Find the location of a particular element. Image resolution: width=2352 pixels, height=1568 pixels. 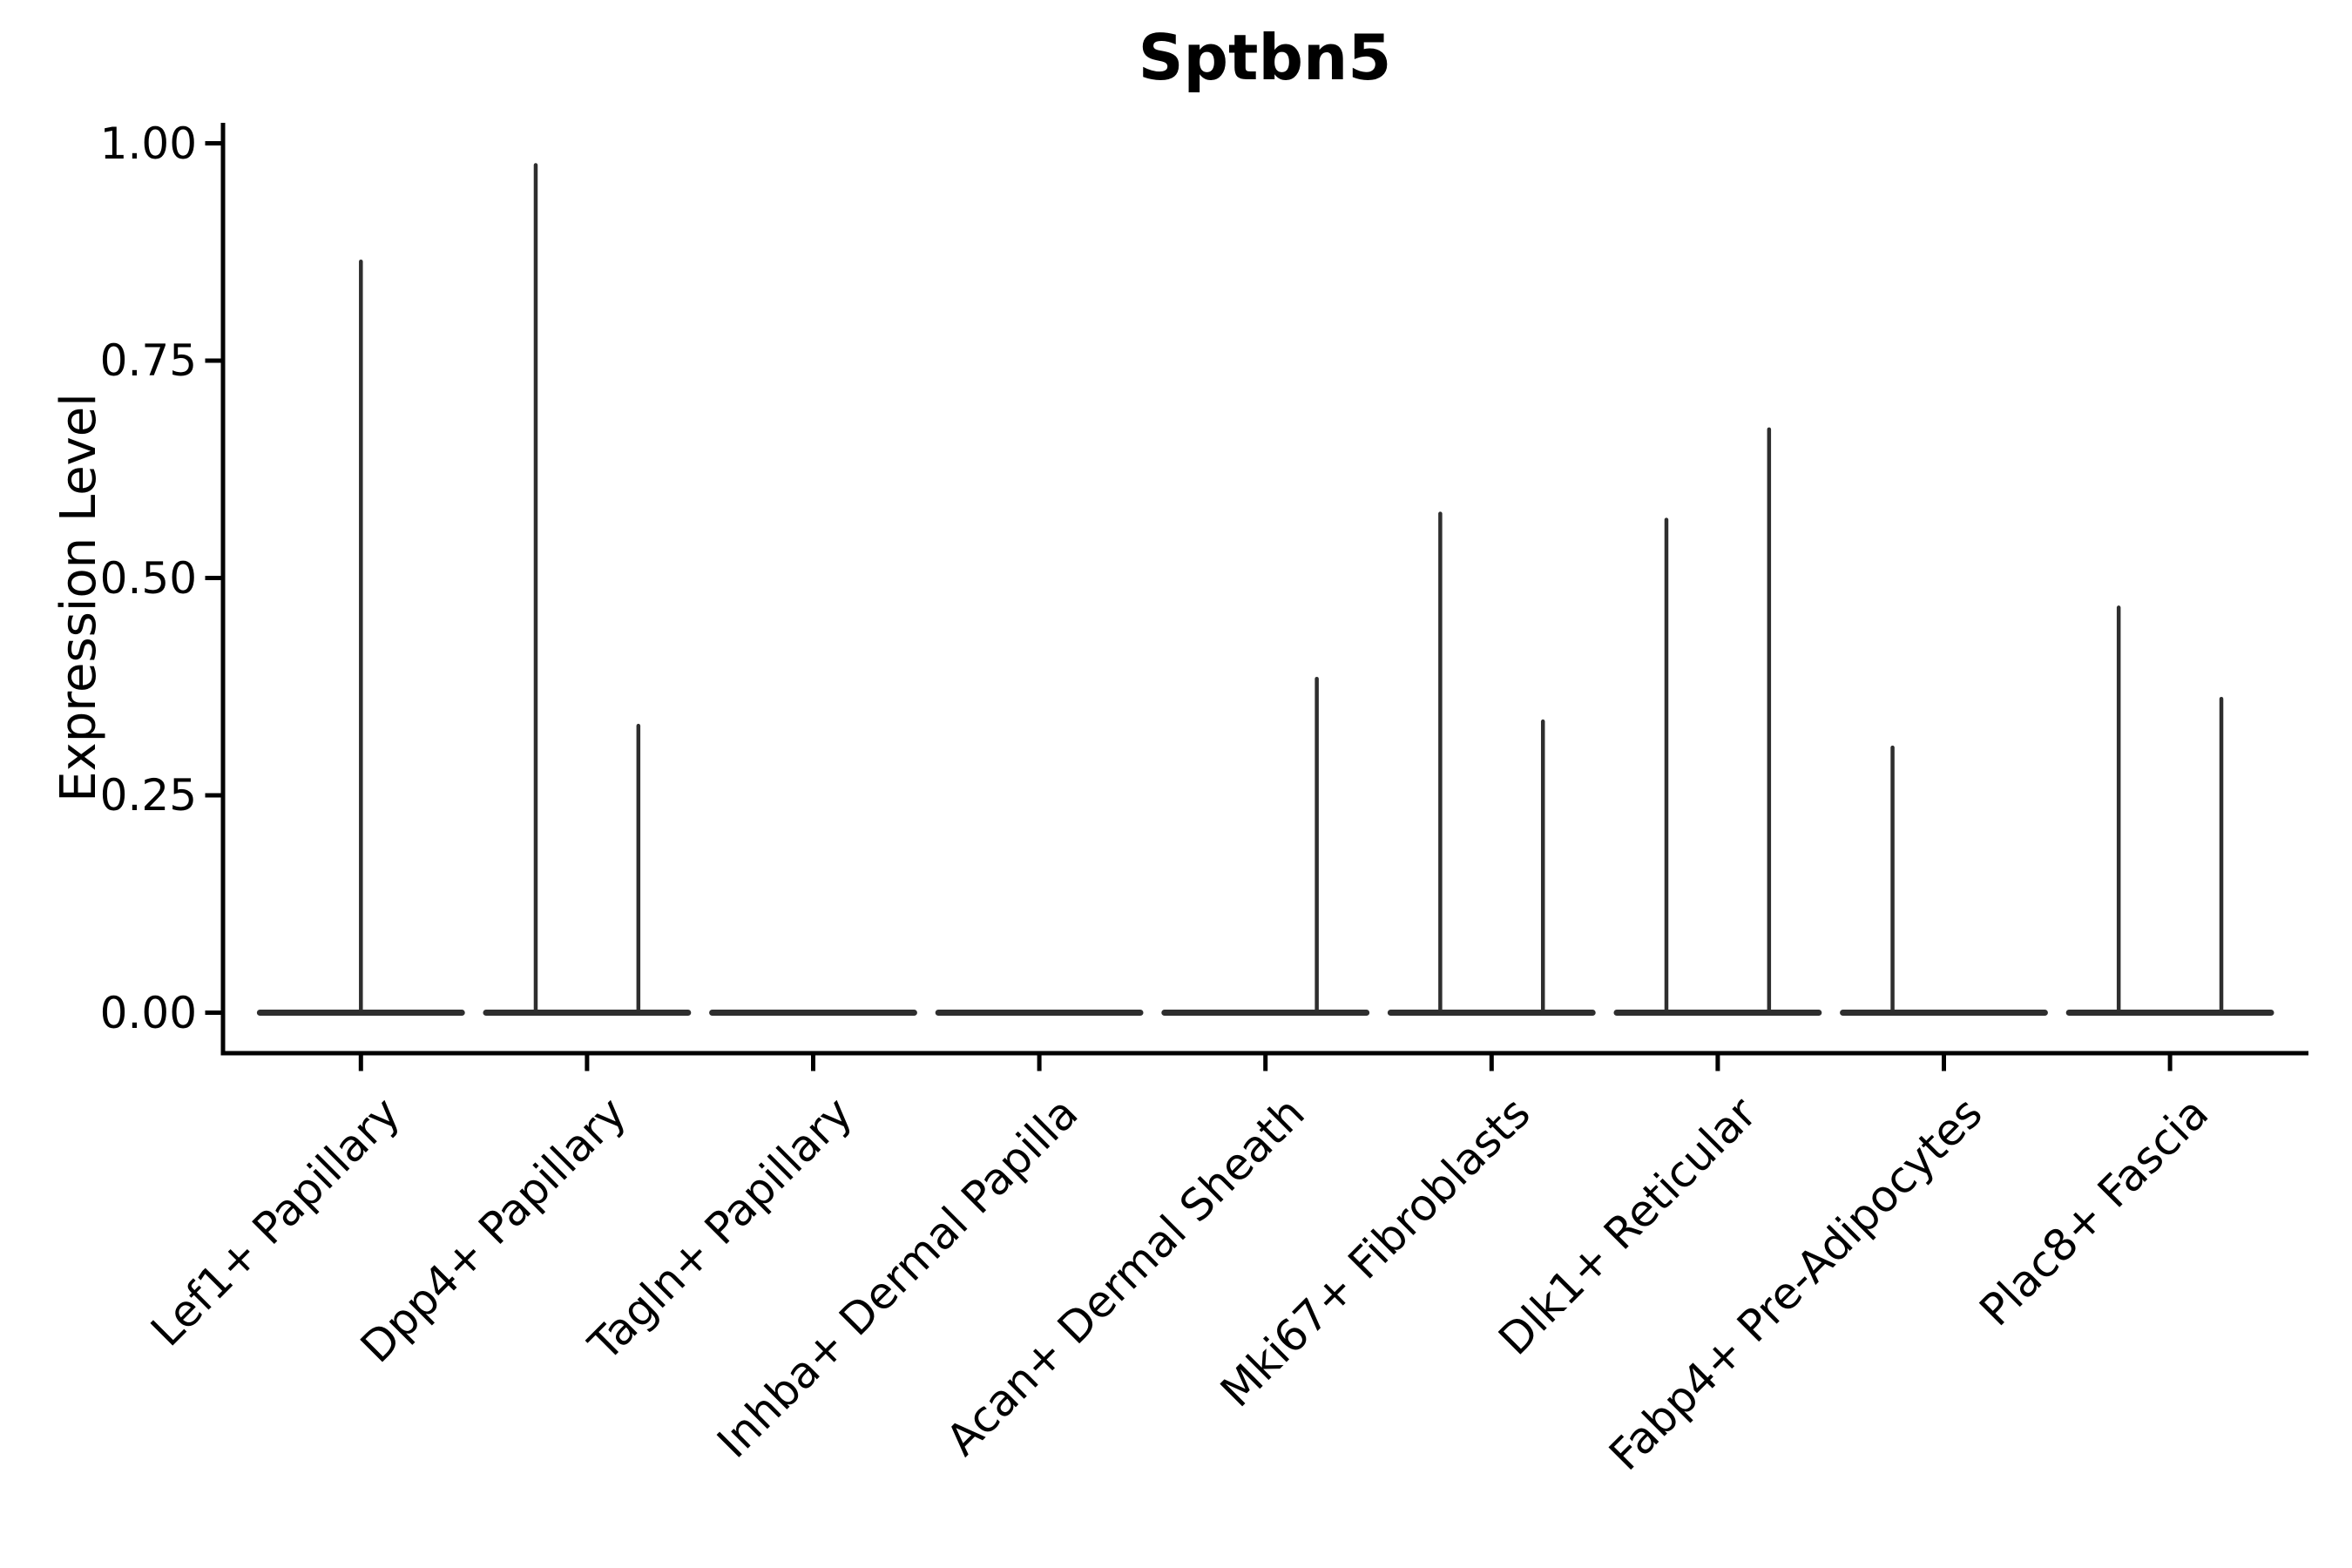

y-tick-label: 0.75 is located at coordinates (148, 361).